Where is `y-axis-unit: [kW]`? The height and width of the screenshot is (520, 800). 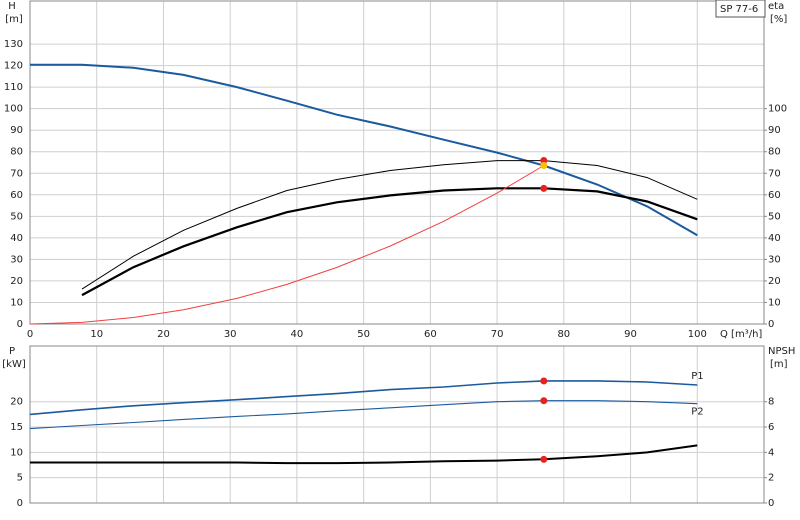
y-axis-unit: [kW] is located at coordinates (14, 364).